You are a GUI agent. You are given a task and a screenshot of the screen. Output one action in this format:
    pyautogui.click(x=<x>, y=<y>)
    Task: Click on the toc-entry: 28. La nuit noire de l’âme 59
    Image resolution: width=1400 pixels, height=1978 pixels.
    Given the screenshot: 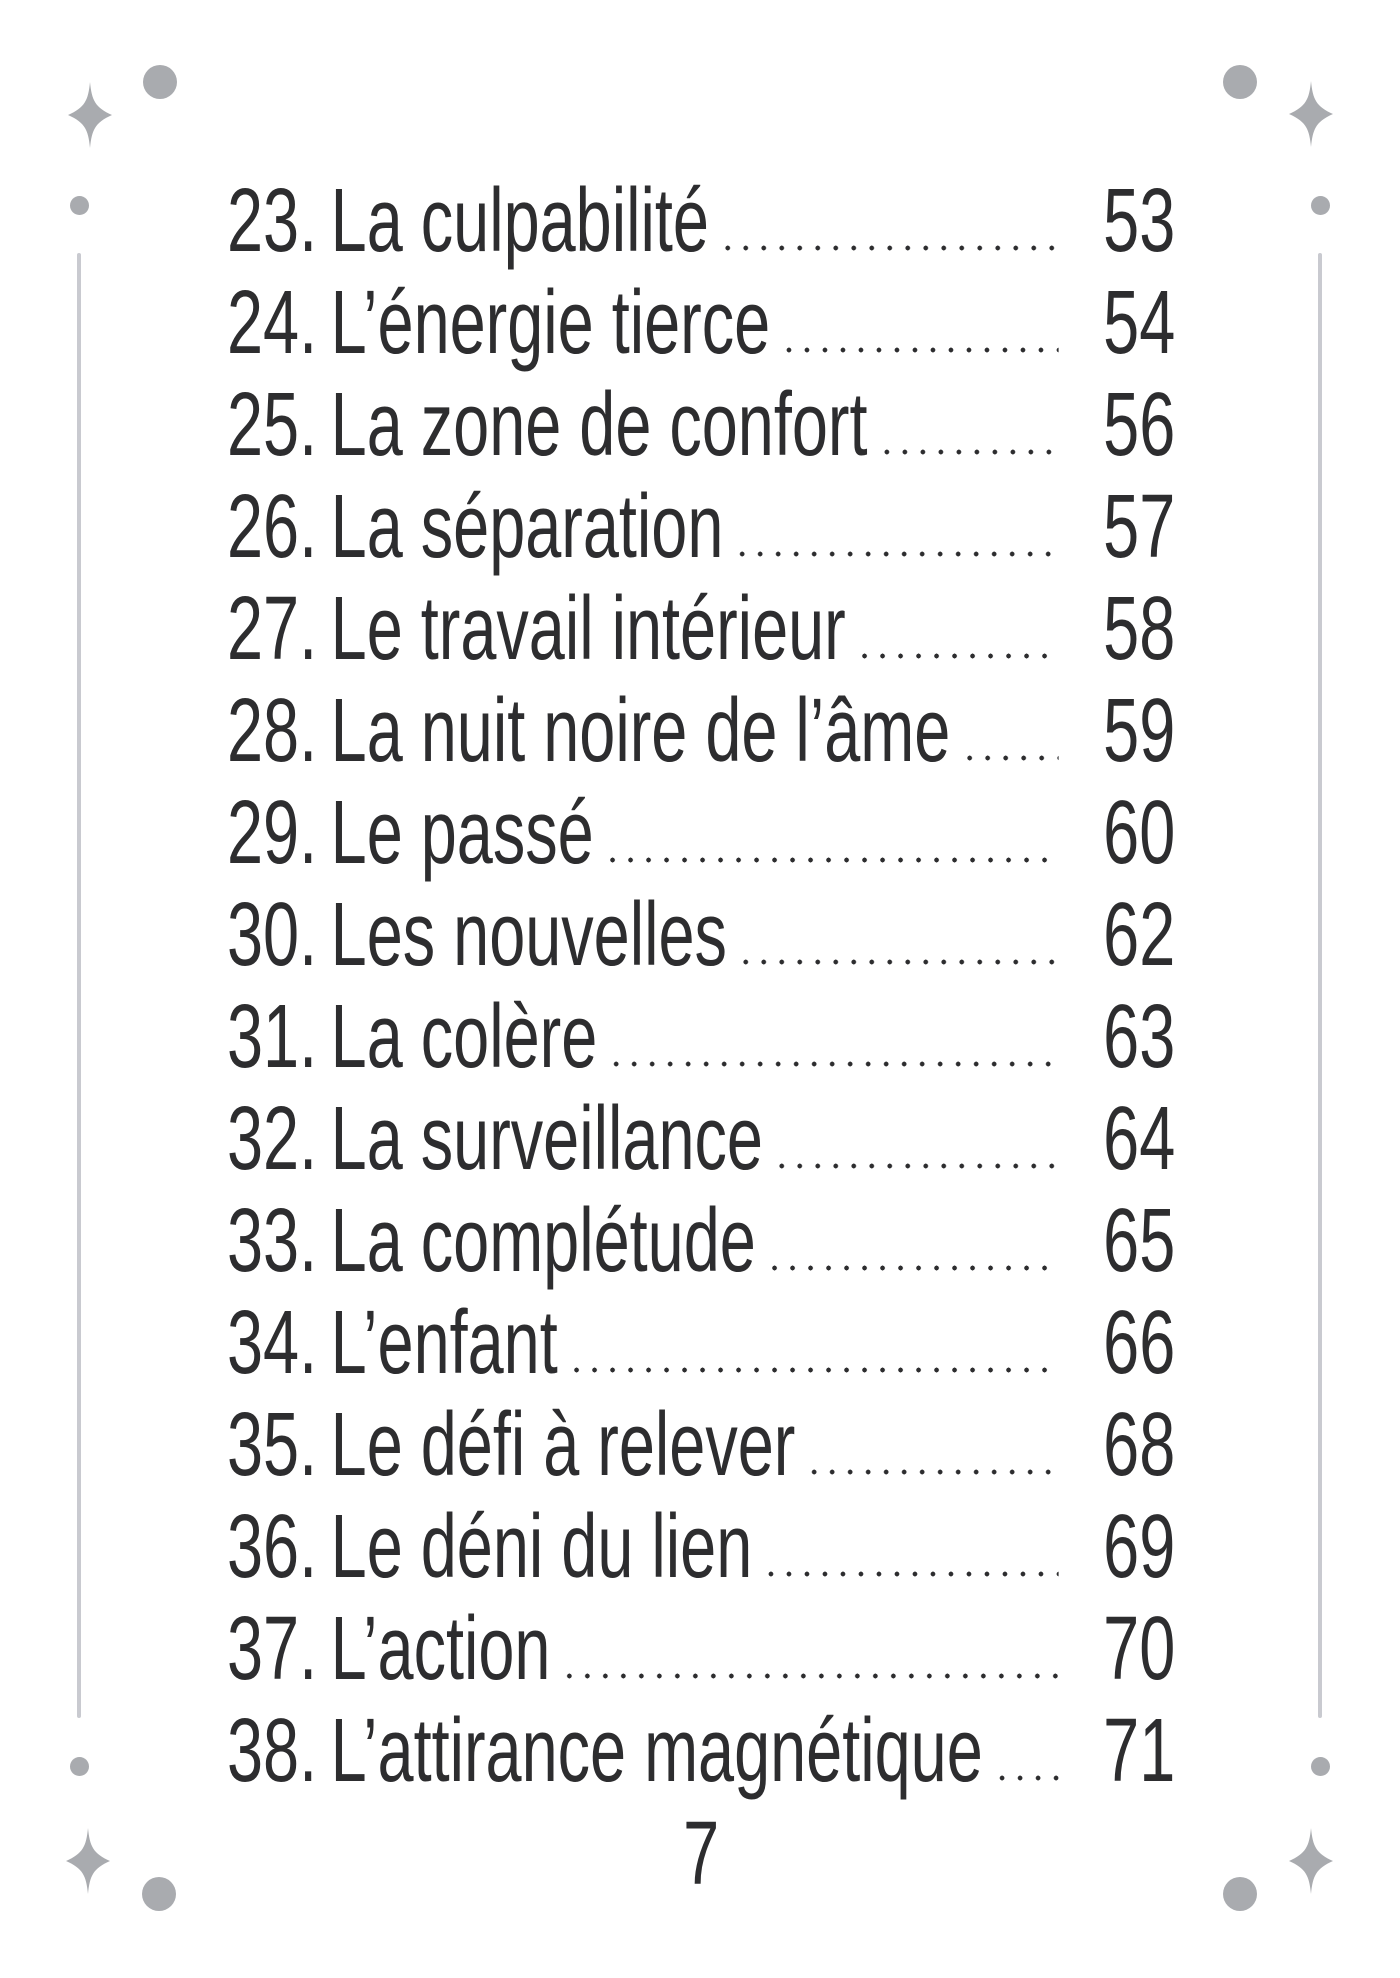 What is the action you would take?
    pyautogui.click(x=701, y=731)
    